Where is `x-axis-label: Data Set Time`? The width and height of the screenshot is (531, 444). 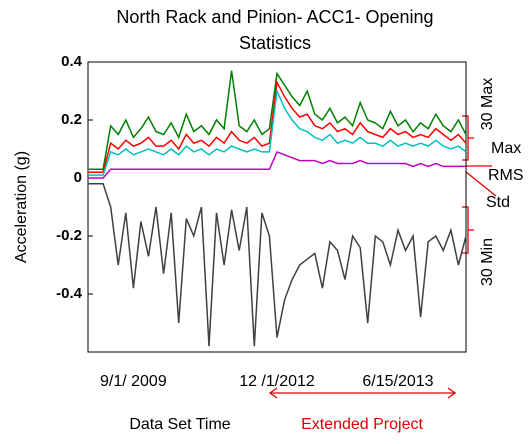 x-axis-label: Data Set Time is located at coordinates (179, 424).